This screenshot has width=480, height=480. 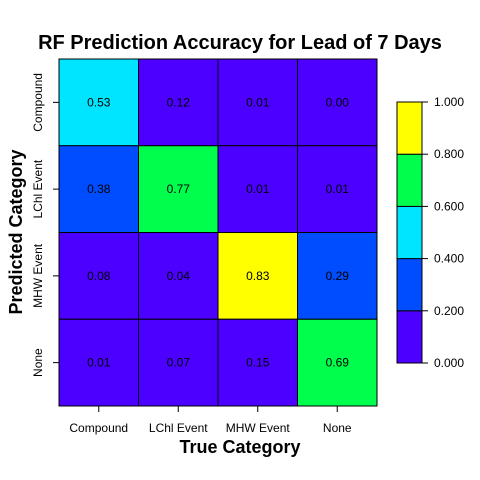 I want to click on y-tick-label: MHW Event, so click(x=38, y=275).